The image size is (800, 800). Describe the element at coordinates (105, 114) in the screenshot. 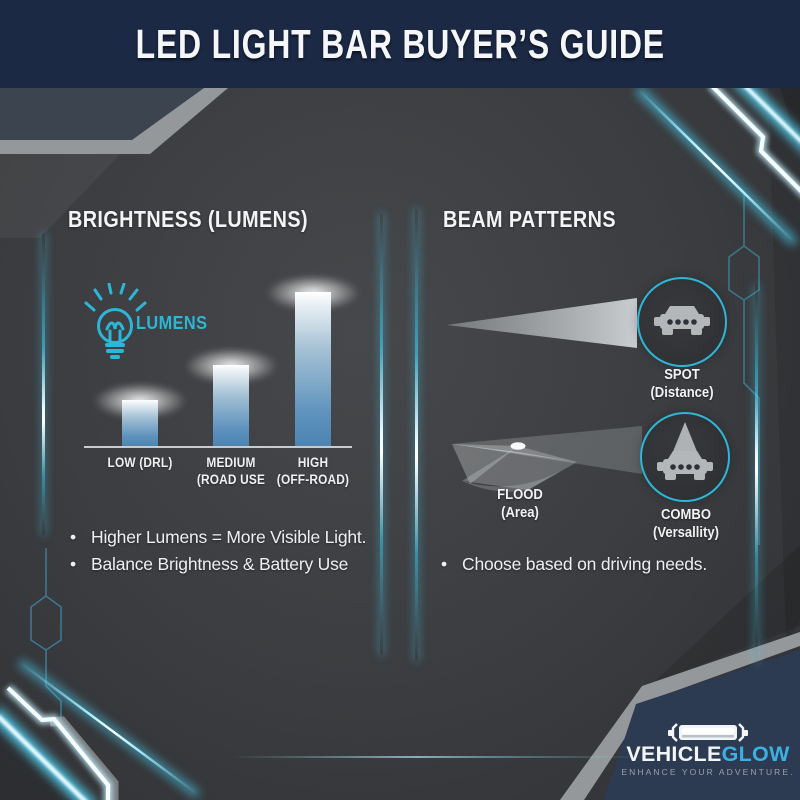

I see `top-left-steel-shape` at that location.